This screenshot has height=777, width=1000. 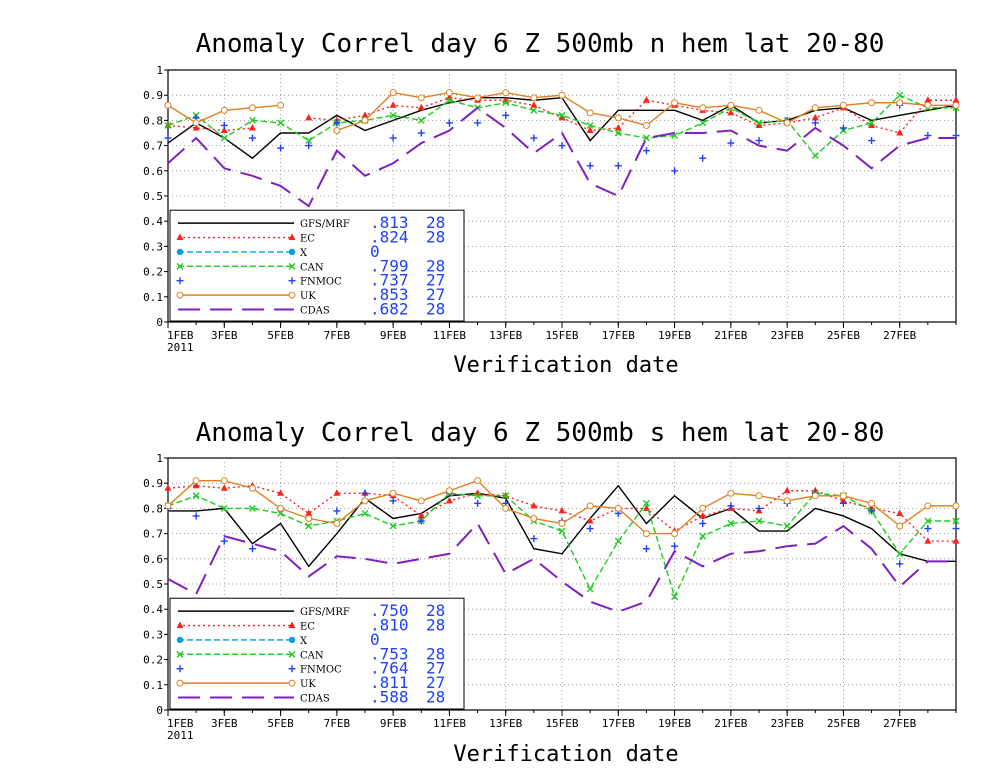 What do you see at coordinates (310, 280) in the screenshot?
I see `legend-entry: FNMOC .737 27` at bounding box center [310, 280].